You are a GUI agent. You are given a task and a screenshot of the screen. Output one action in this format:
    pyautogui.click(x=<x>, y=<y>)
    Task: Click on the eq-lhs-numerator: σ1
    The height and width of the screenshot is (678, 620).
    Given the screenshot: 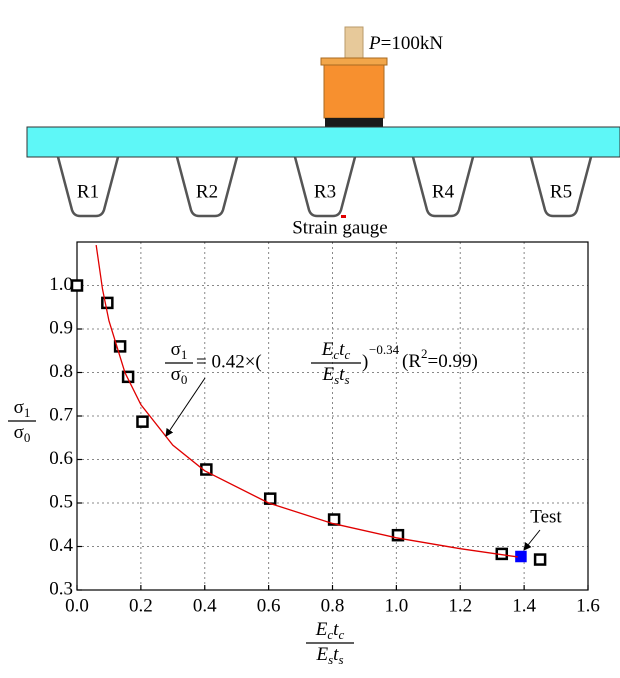 What is the action you would take?
    pyautogui.click(x=179, y=350)
    